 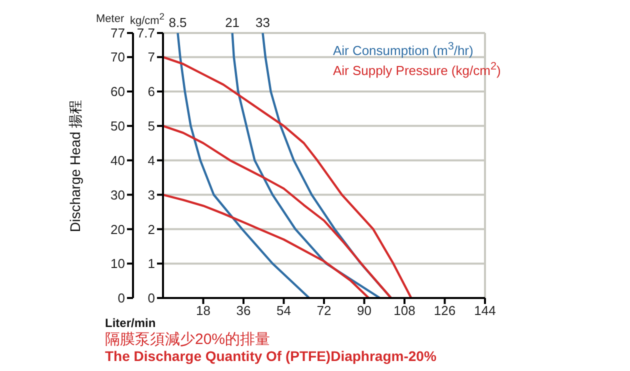 What do you see at coordinates (324, 310) in the screenshot?
I see `x-tick-label: 72` at bounding box center [324, 310].